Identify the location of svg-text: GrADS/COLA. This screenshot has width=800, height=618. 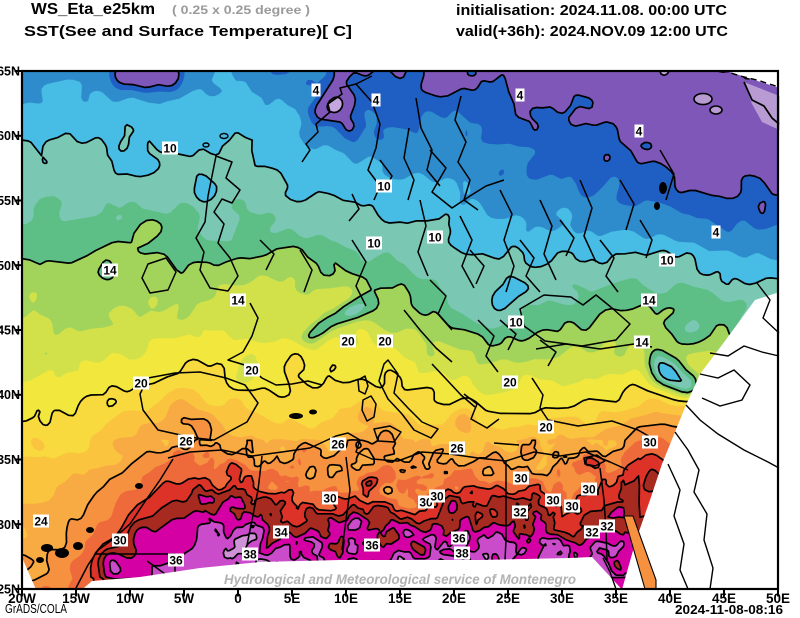
(36, 609).